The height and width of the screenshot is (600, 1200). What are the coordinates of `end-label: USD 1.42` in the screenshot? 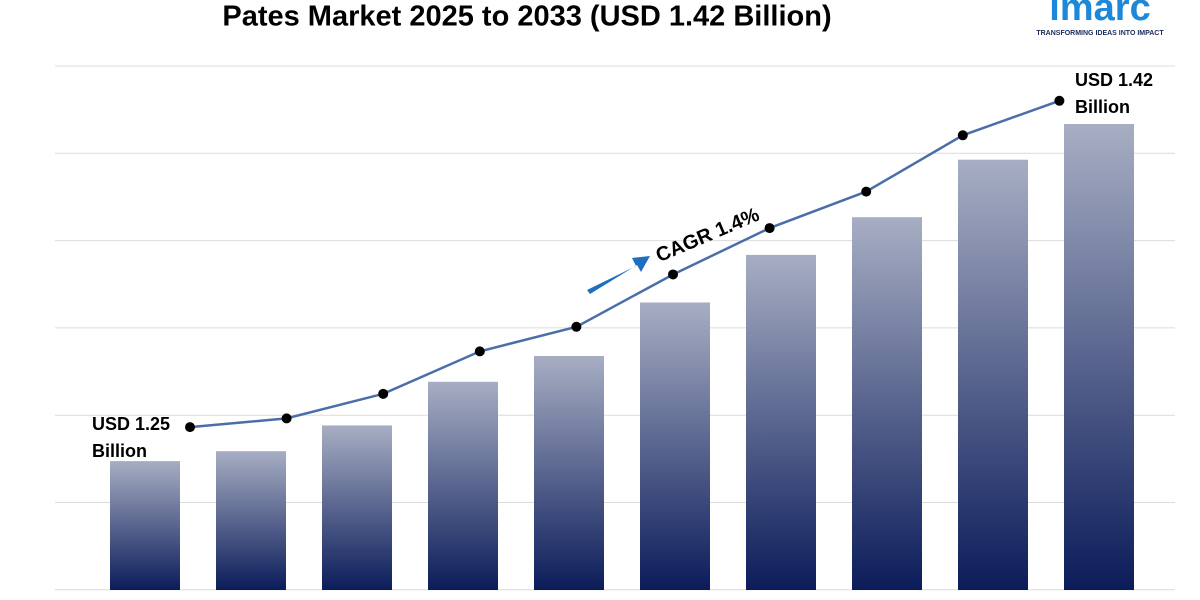 It's located at (1114, 80).